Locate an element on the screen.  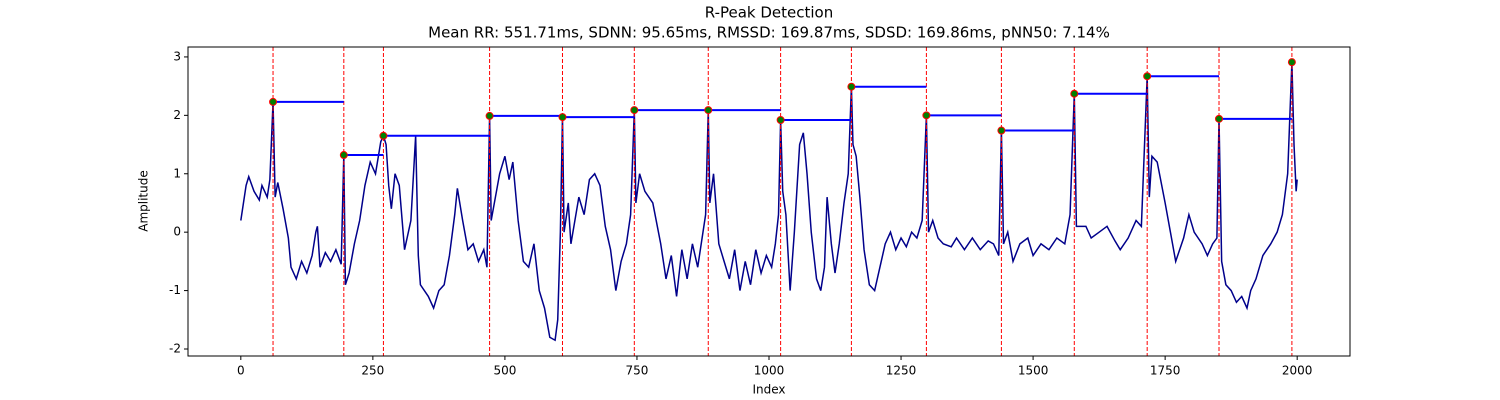
x-tick-label: 1000 is located at coordinates (769, 371).